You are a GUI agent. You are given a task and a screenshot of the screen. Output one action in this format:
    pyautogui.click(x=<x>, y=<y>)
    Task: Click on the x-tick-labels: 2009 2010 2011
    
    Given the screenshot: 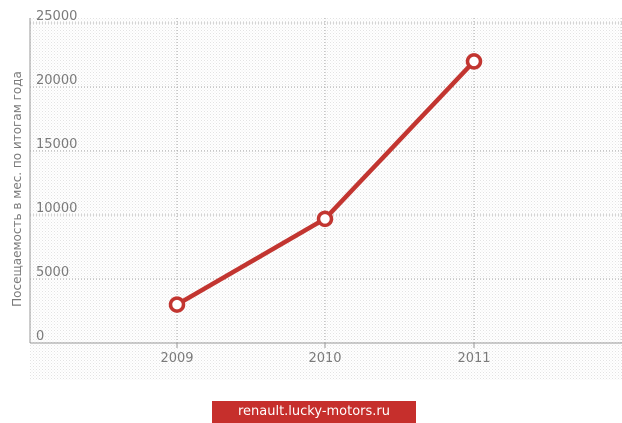 What is the action you would take?
    pyautogui.click(x=325, y=358)
    